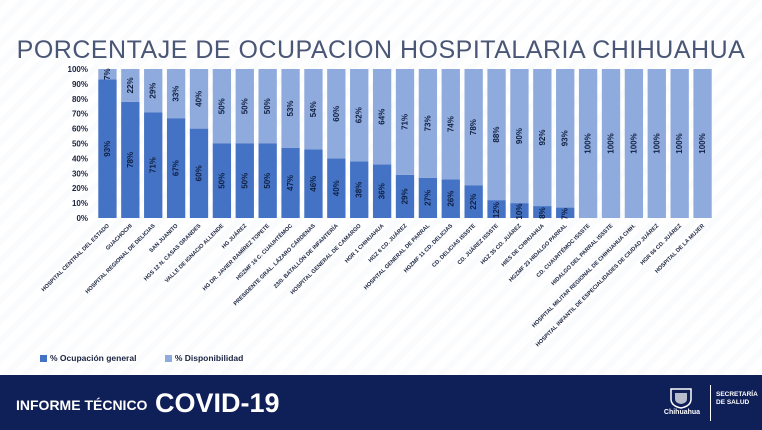  Describe the element at coordinates (168, 358) in the screenshot. I see `legend-swatch-disponibilidad` at that location.